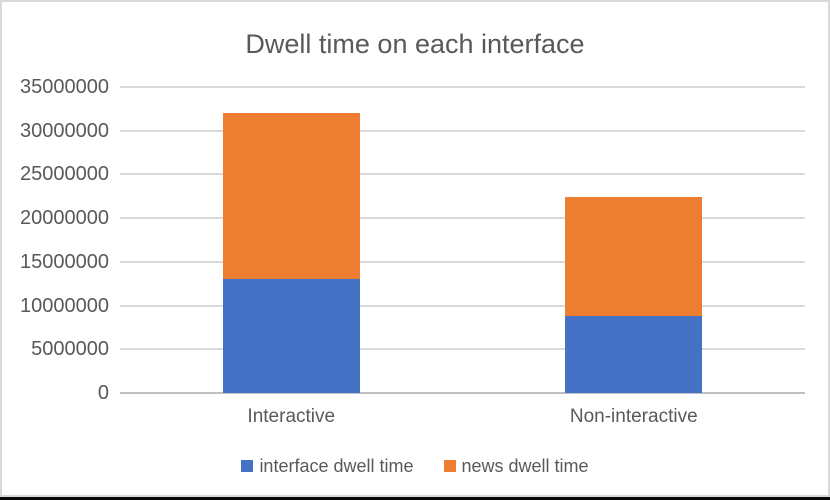 Image resolution: width=830 pixels, height=500 pixels. I want to click on y-tick-label: 30000000, so click(64, 130).